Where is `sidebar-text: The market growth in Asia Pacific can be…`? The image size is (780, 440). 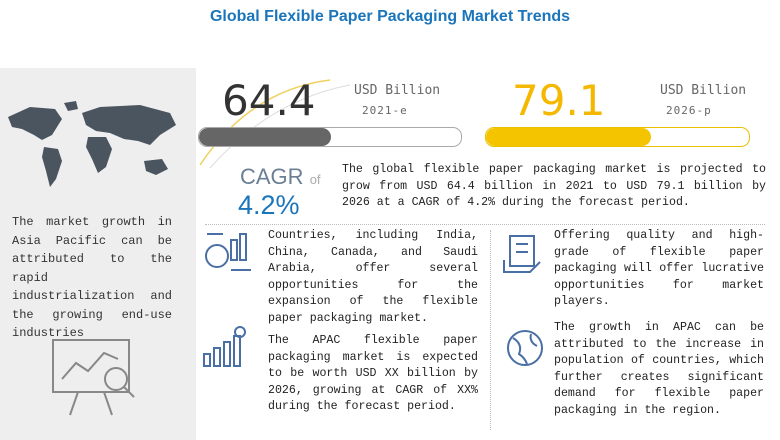
sidebar-text: The market growth in Asia Pacific can be… is located at coordinates (92, 277).